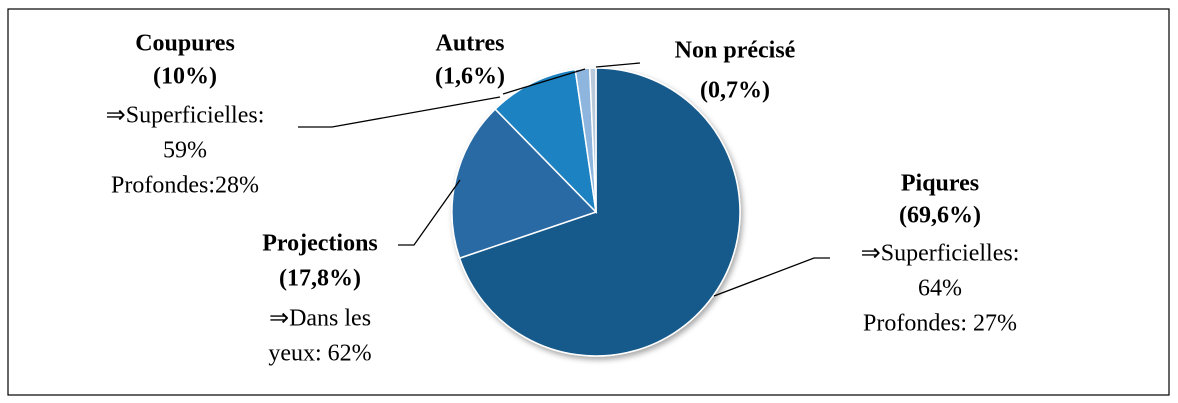 The height and width of the screenshot is (403, 1178). Describe the element at coordinates (940, 216) in the screenshot. I see `value-label: (69,6%)` at that location.